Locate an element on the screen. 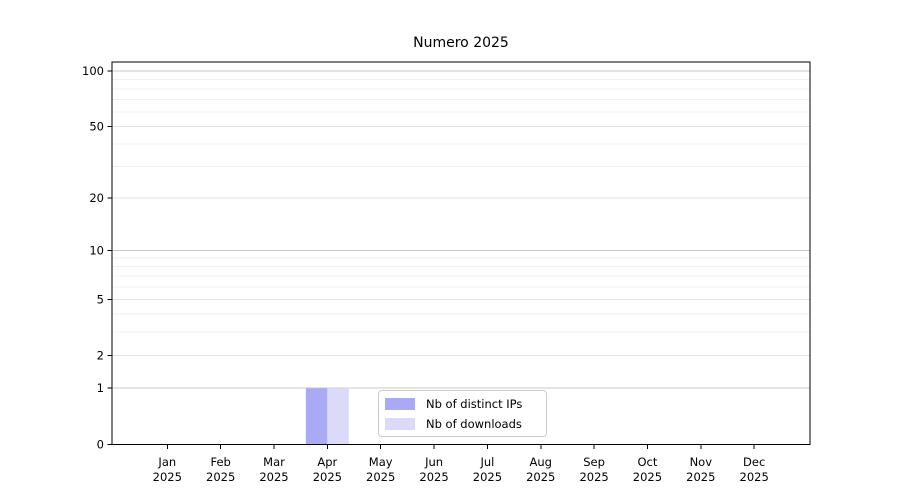  y-tick-label: 2 is located at coordinates (100, 355).